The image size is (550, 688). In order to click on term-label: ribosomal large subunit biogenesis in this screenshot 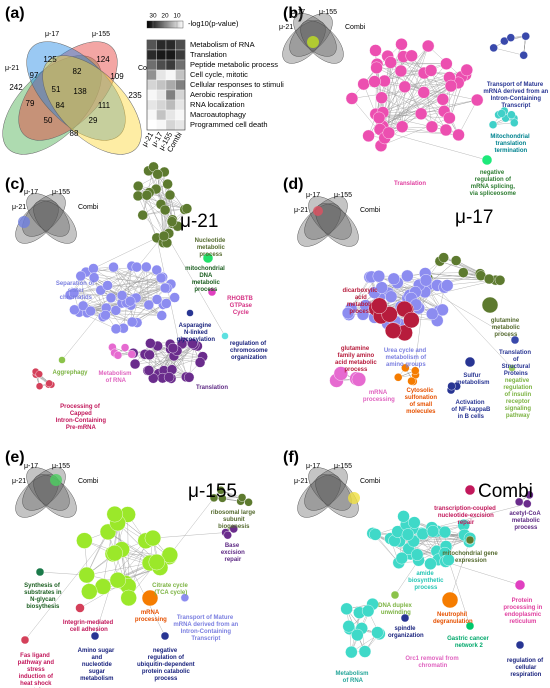, I will do `click(233, 520)`.